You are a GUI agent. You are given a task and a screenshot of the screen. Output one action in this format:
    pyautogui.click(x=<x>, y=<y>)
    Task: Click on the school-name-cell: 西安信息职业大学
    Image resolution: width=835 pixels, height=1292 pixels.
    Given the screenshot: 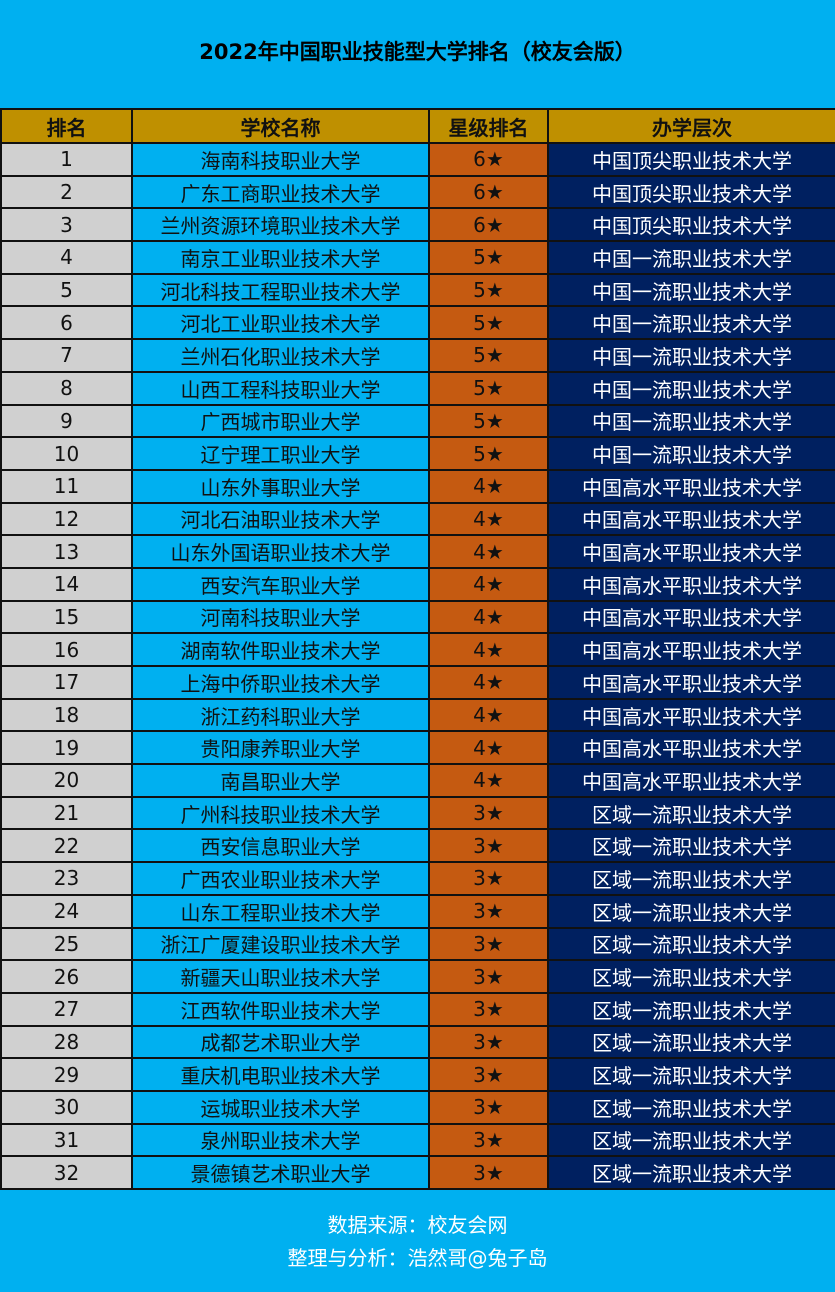 What is the action you would take?
    pyautogui.click(x=280, y=846)
    